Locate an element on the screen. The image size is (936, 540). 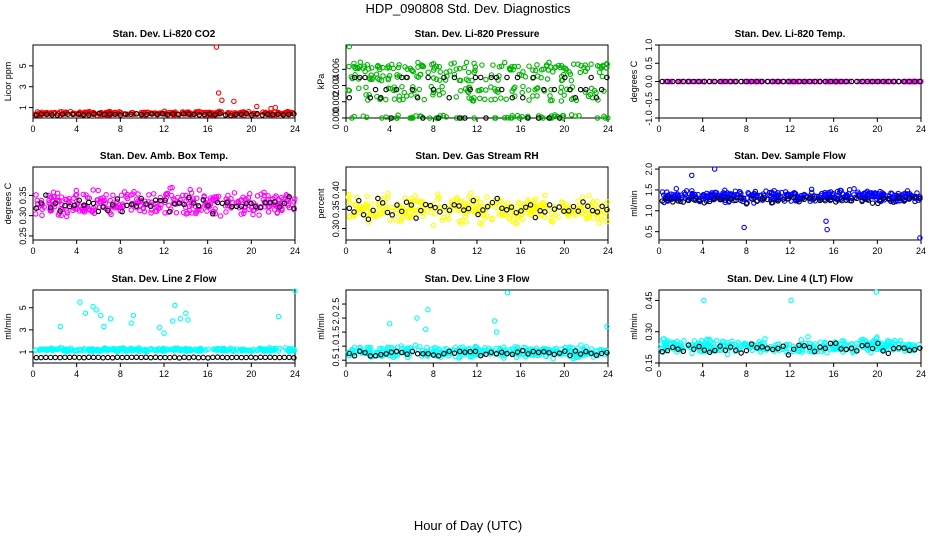
y-tick-label: 5 is located at coordinates (23, 307).